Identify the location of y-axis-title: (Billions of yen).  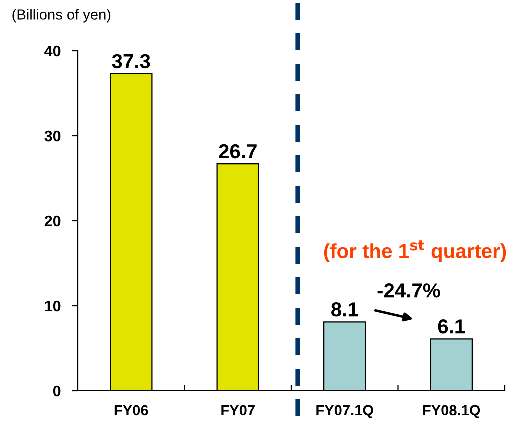
(61, 16).